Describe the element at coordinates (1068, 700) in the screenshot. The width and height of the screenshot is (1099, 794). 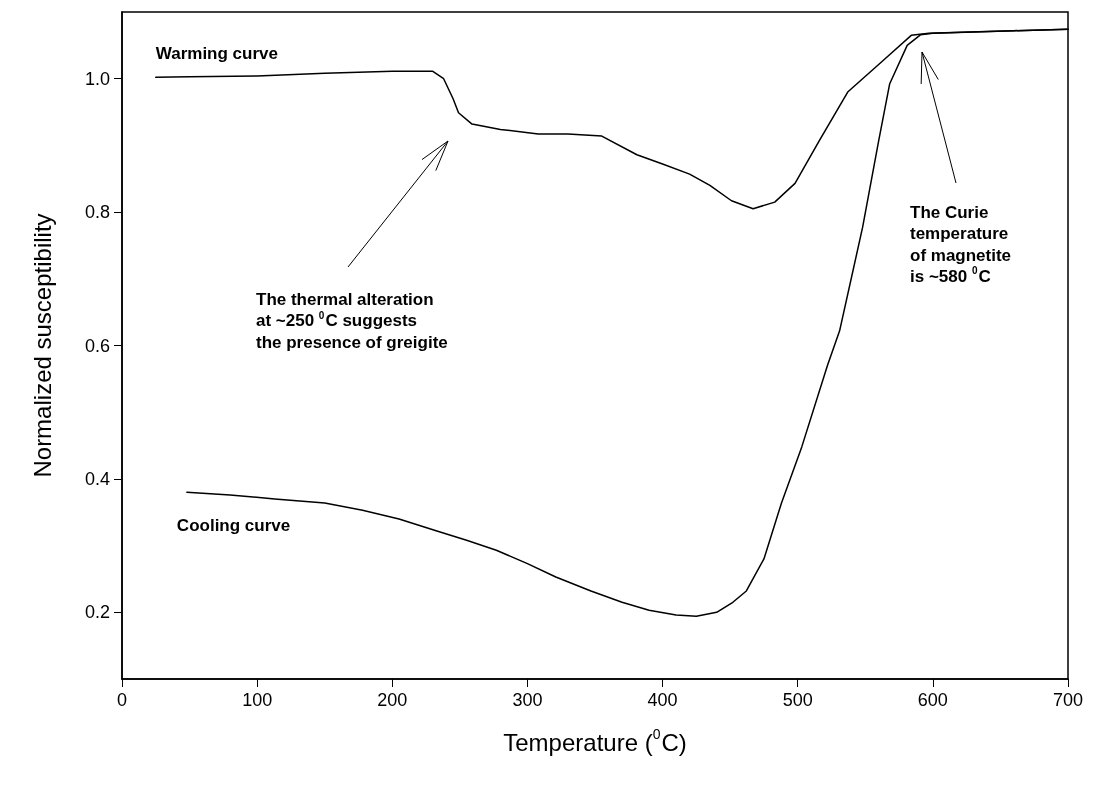
I see `x-tick-label: 700` at that location.